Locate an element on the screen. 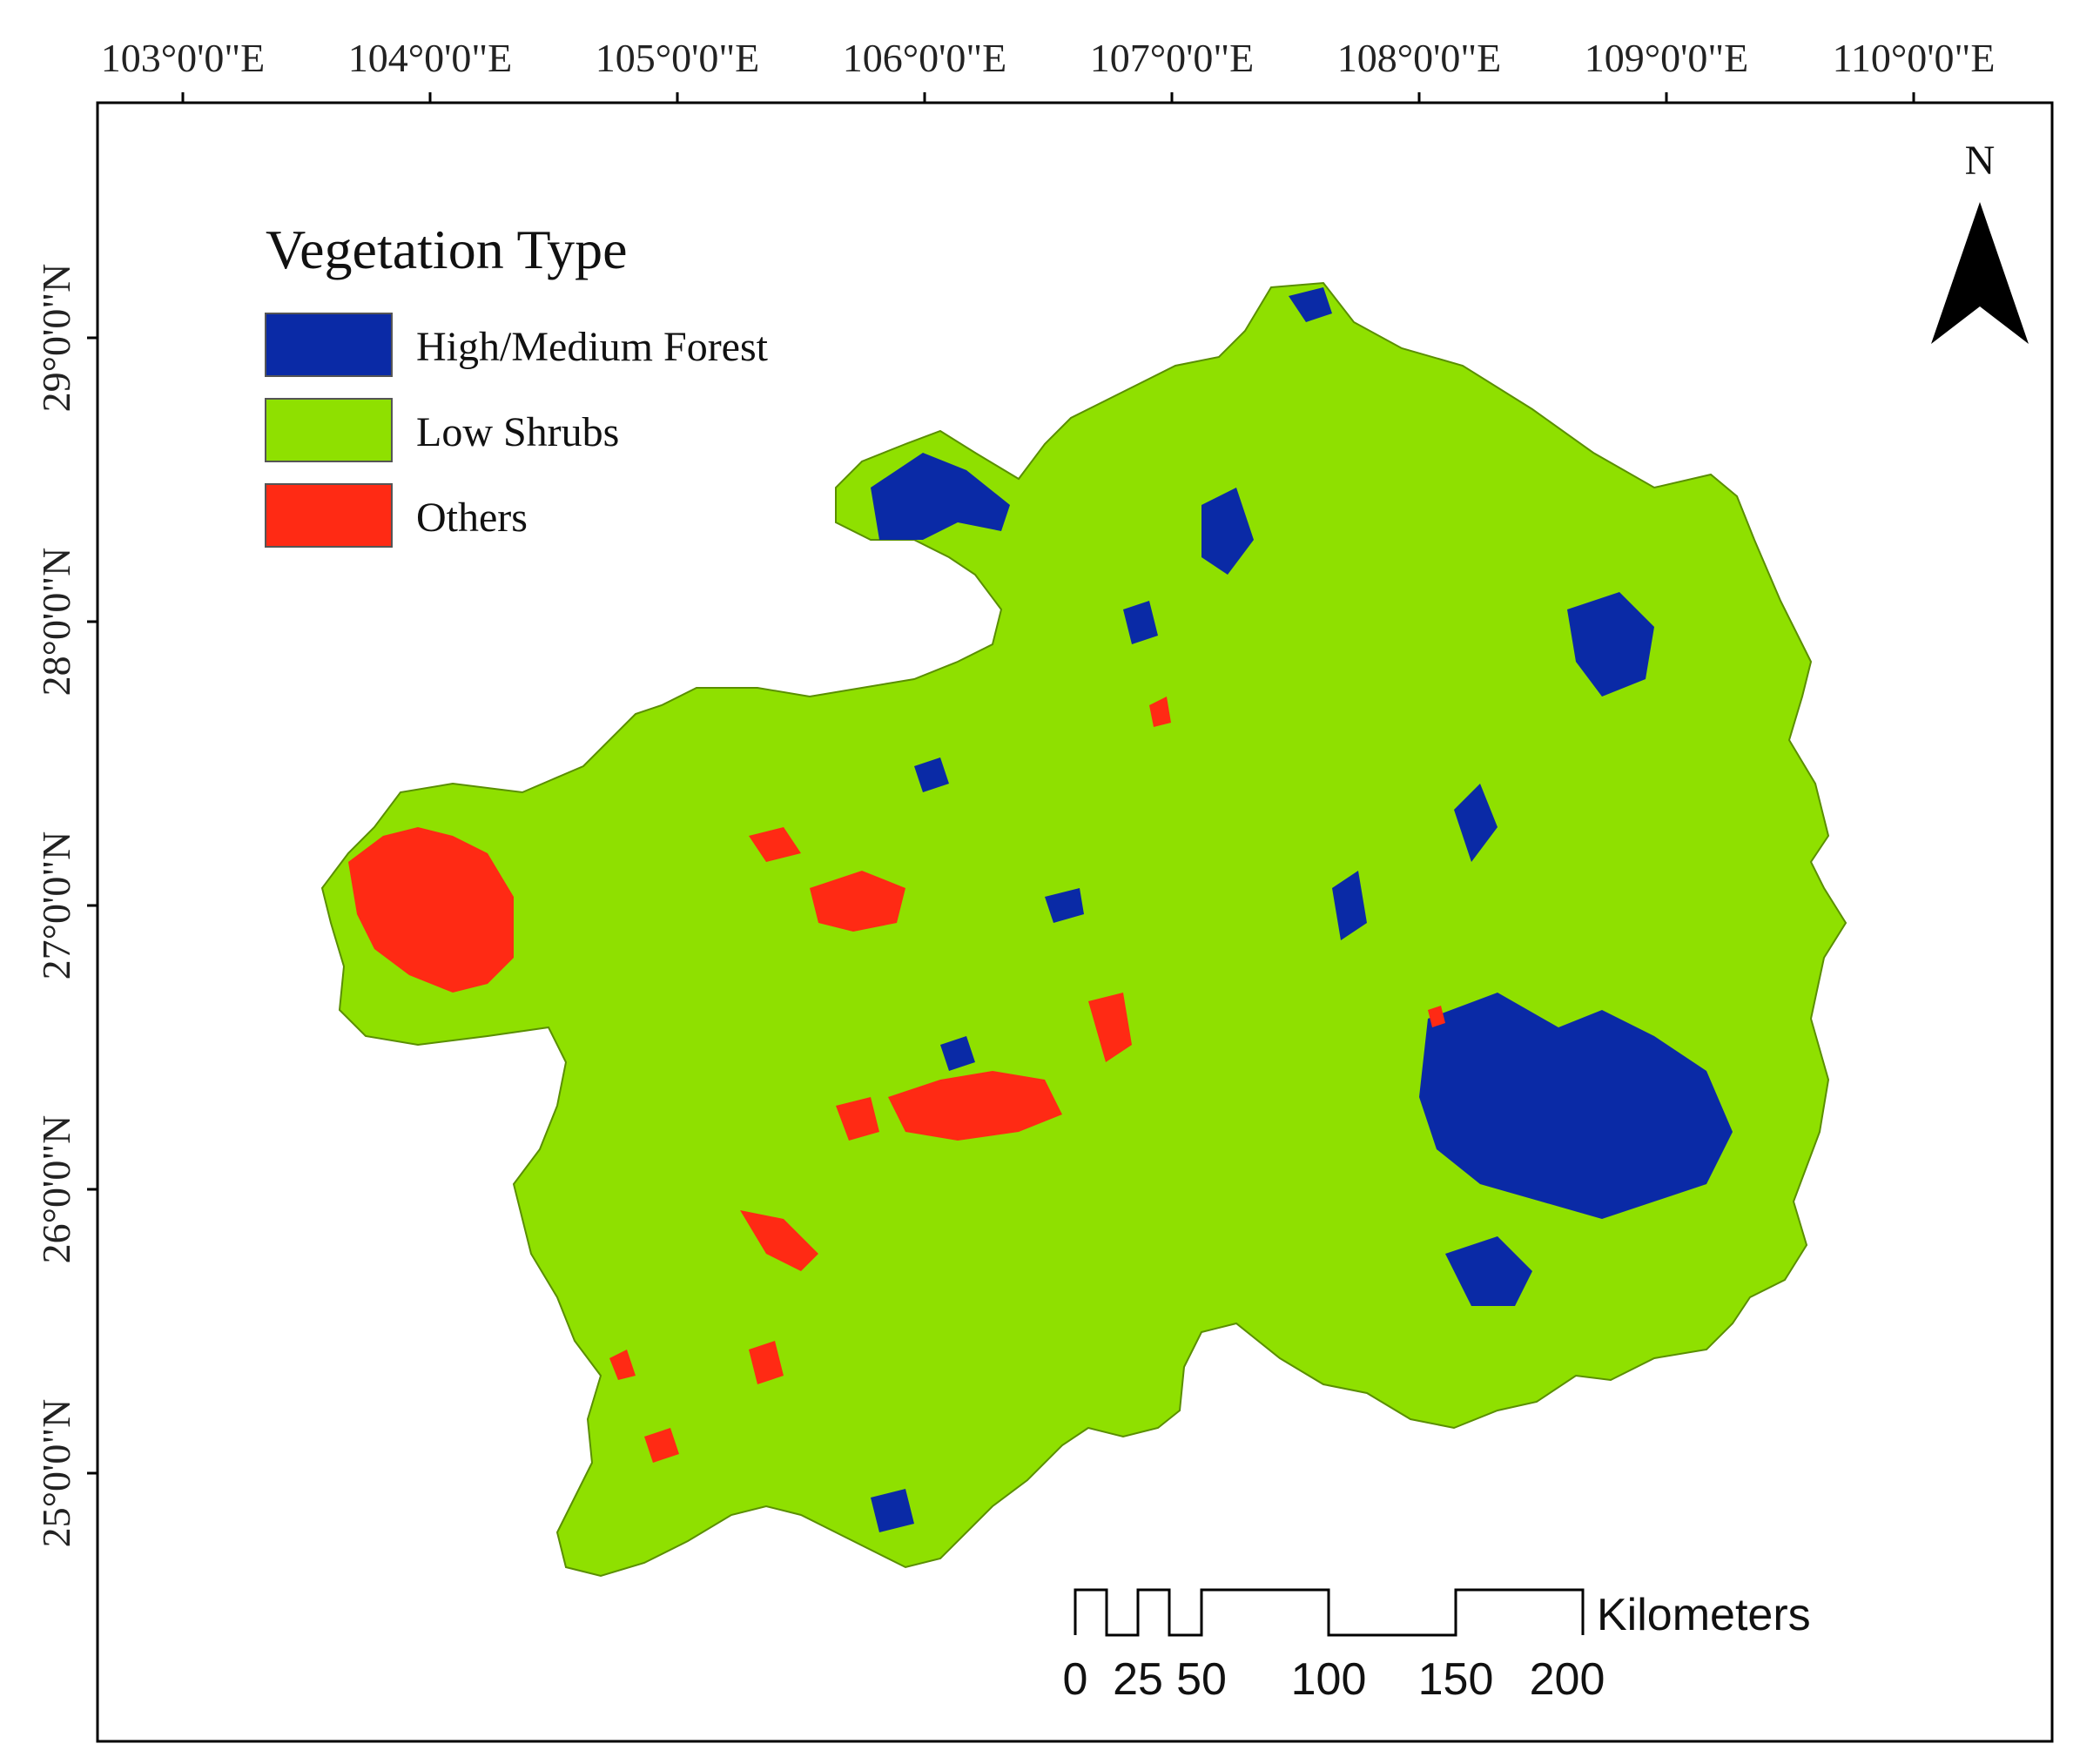 This screenshot has height=1757, width=2100. lat-label: 27°0'0"N is located at coordinates (56, 905).